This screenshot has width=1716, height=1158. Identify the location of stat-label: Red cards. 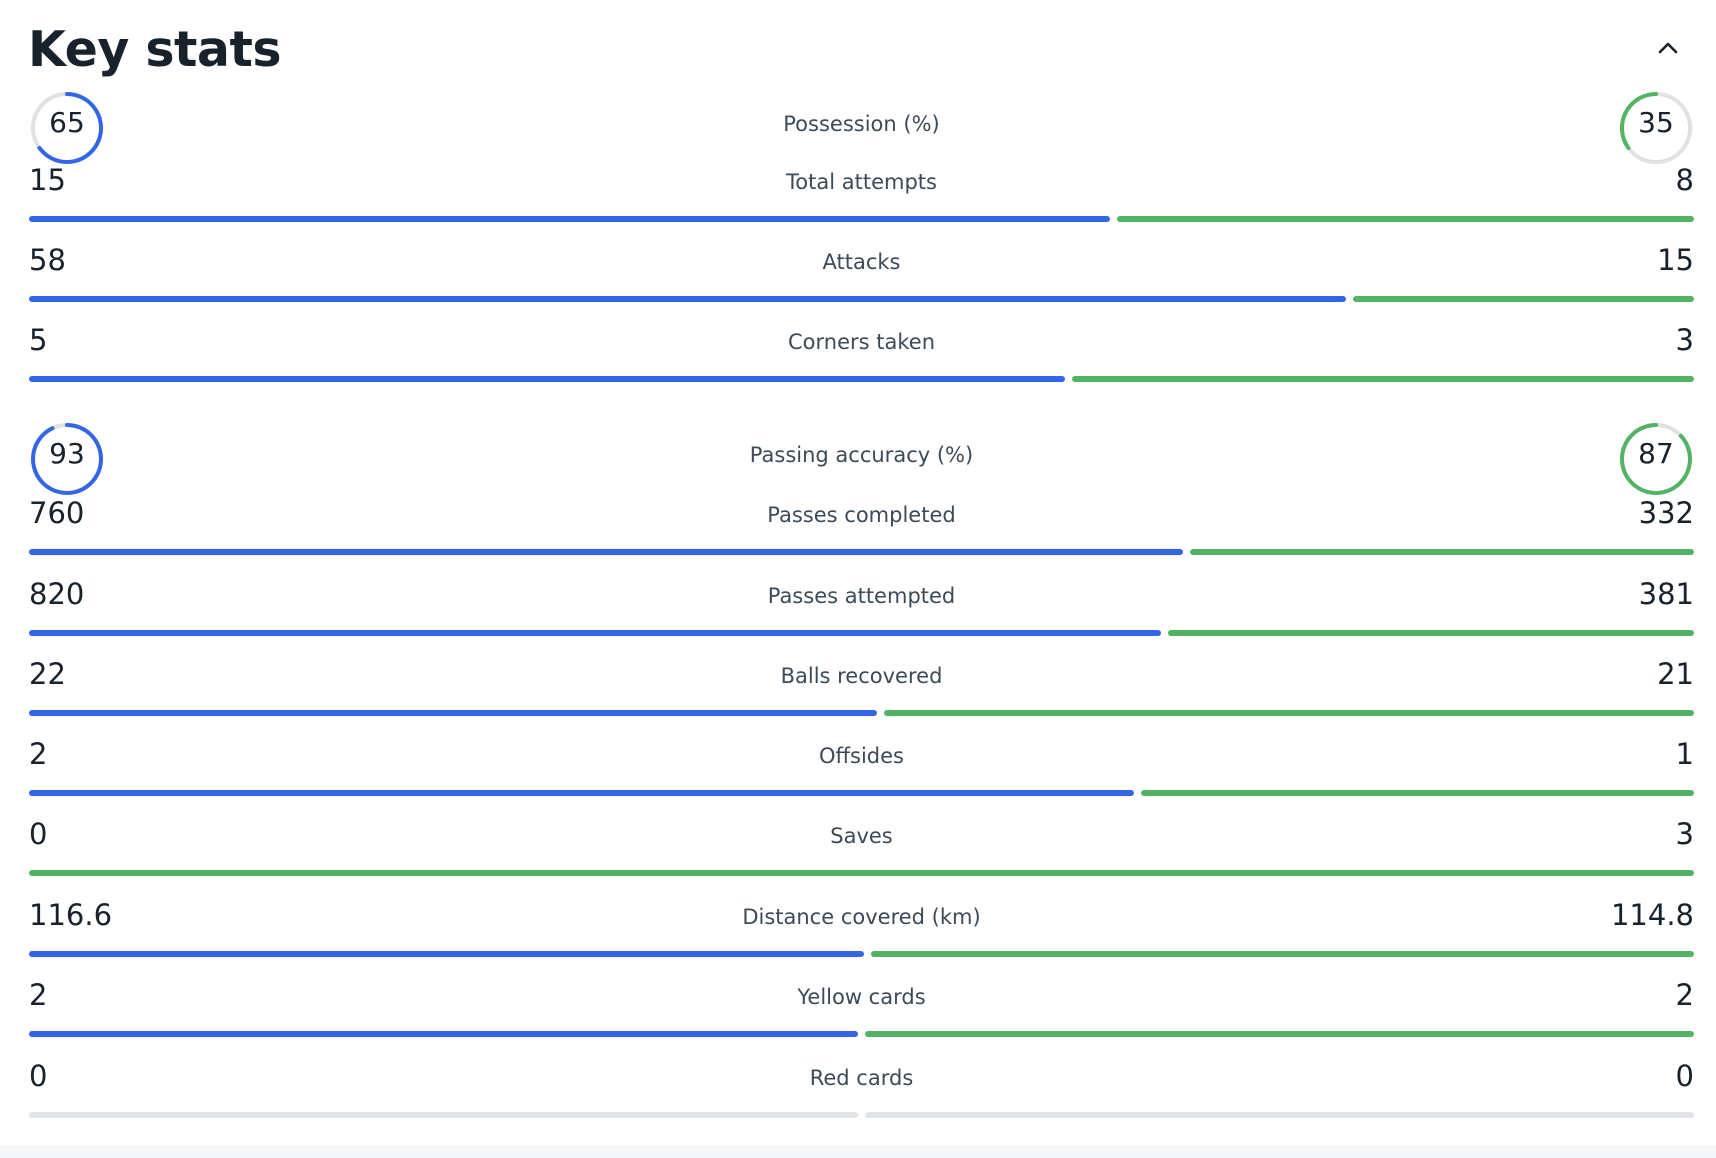
(861, 1078).